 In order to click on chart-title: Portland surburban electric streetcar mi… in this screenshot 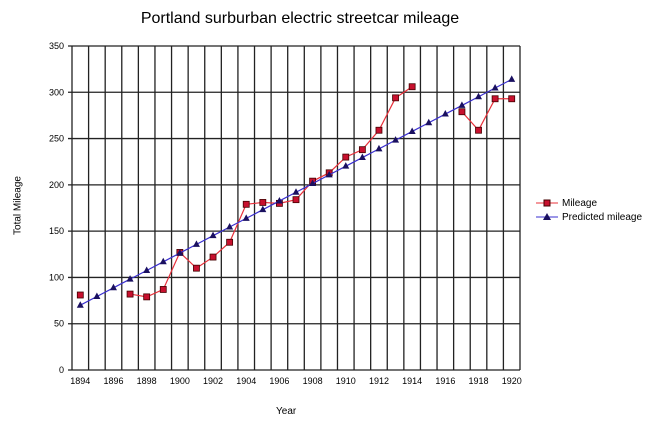, I will do `click(300, 18)`.